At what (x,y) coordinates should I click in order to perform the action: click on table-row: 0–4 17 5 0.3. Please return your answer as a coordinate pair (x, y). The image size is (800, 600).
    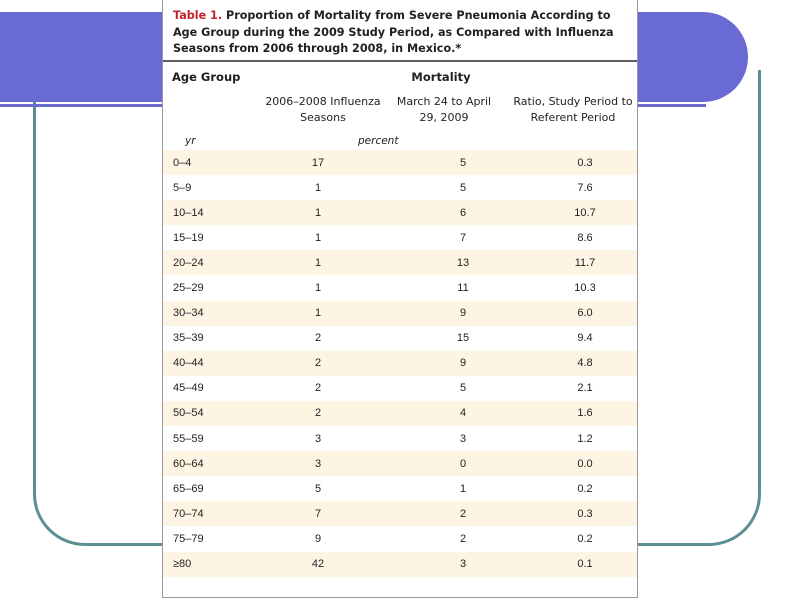
    Looking at the image, I should click on (400, 163).